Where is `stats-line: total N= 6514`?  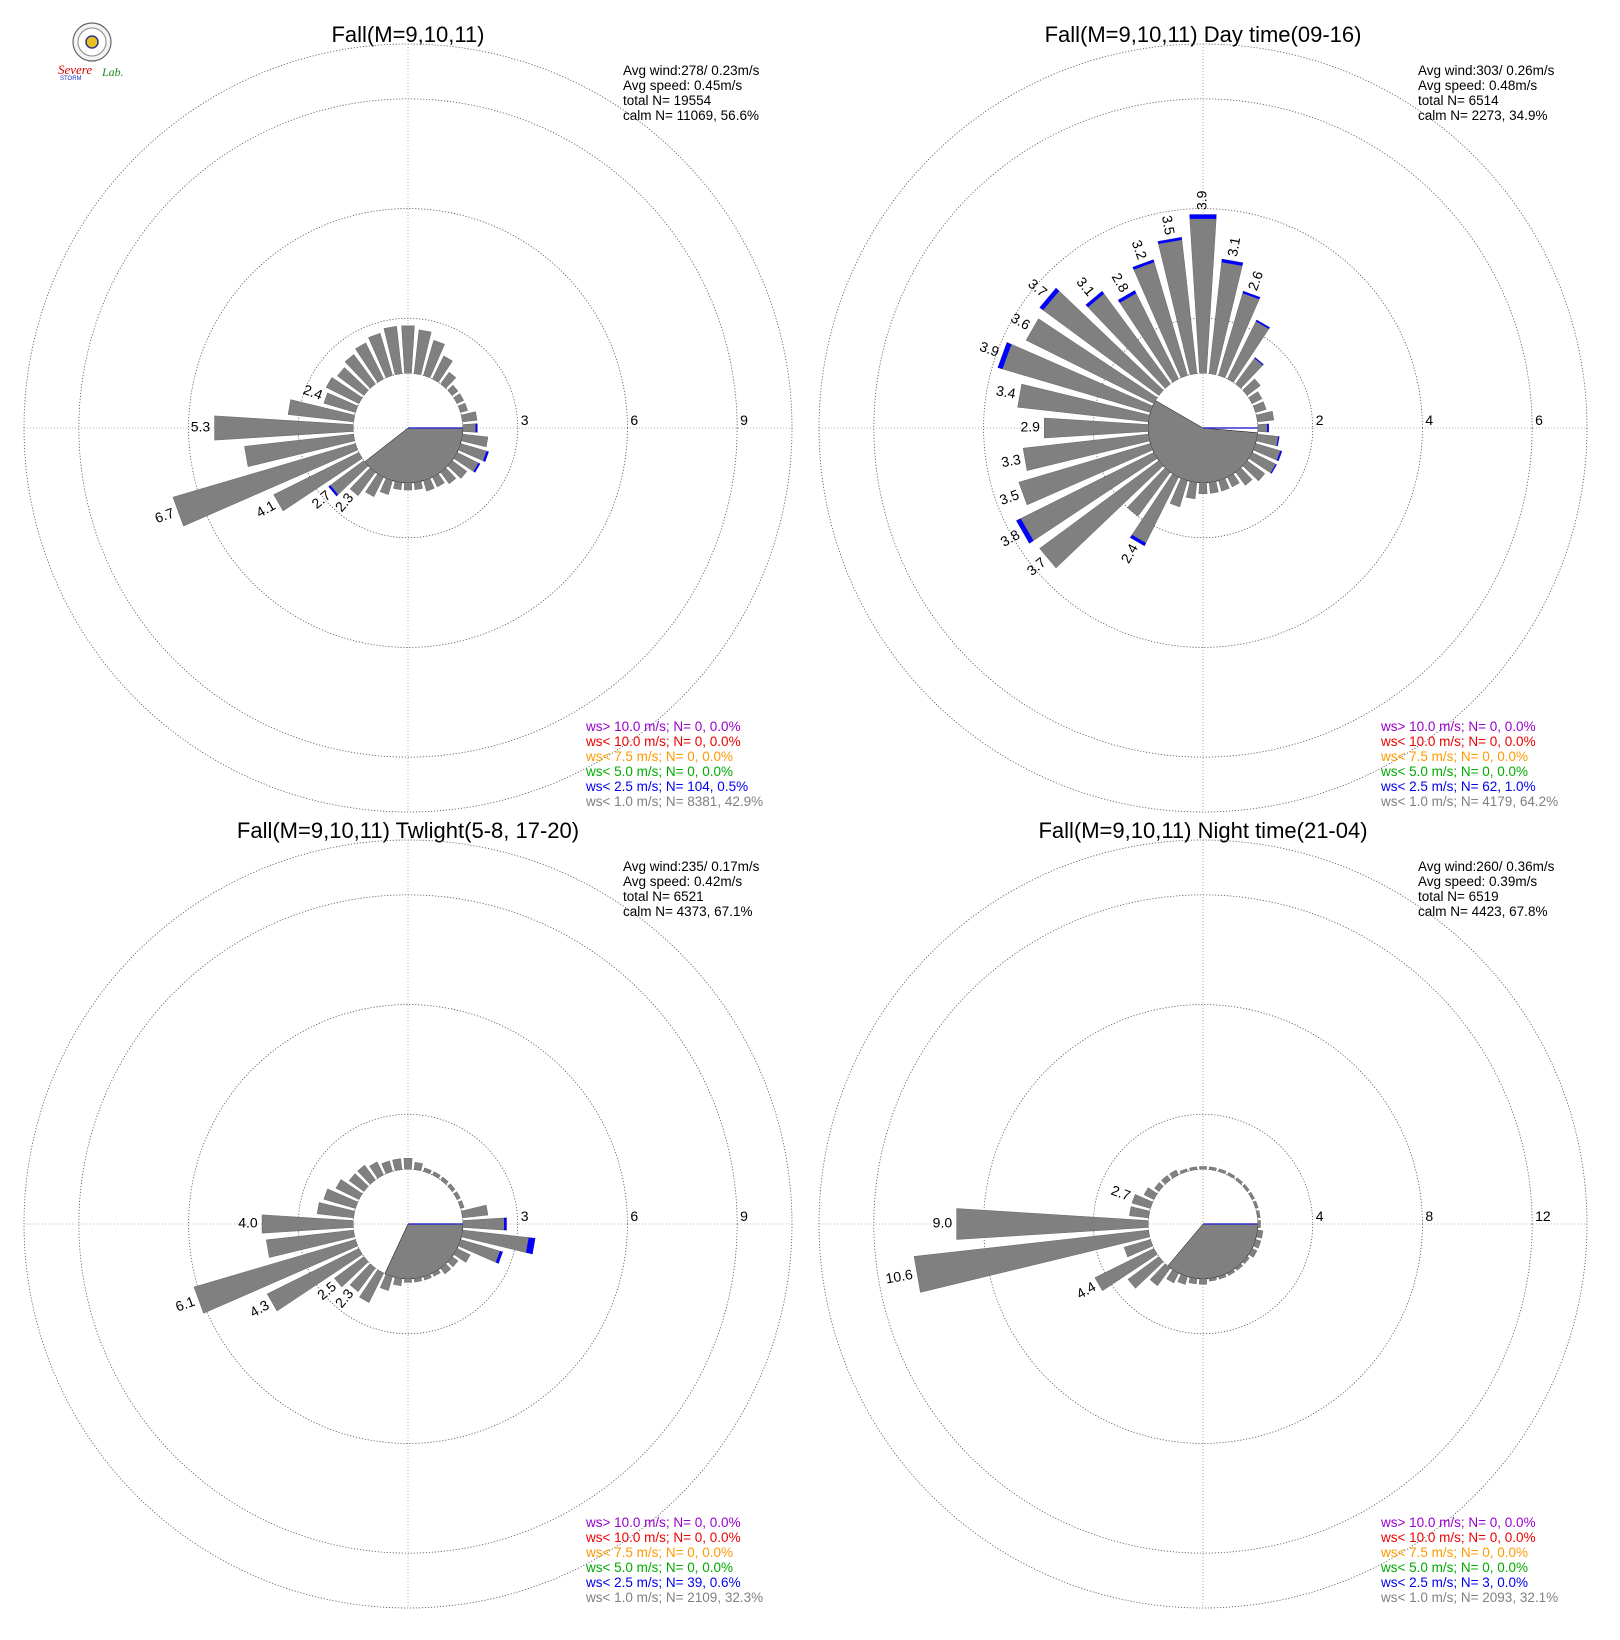
stats-line: total N= 6514 is located at coordinates (1458, 100).